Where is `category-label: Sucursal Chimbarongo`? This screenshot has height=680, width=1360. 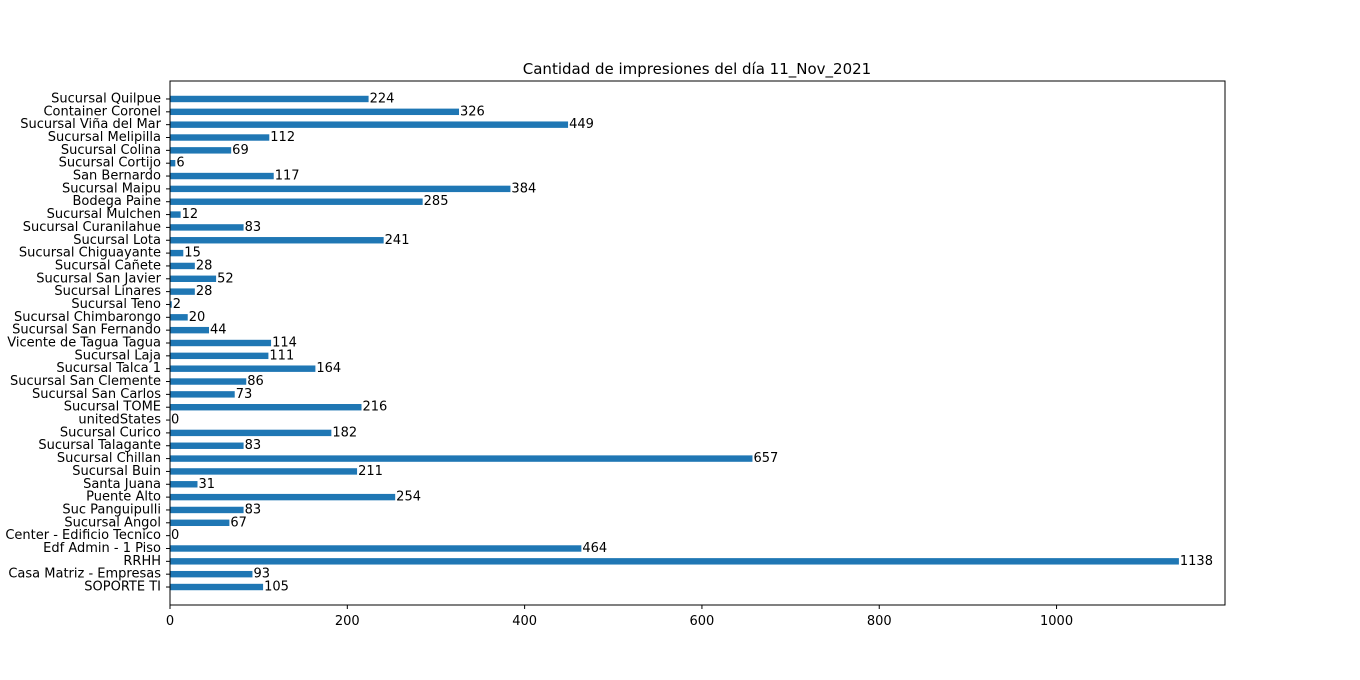 category-label: Sucursal Chimbarongo is located at coordinates (87, 317).